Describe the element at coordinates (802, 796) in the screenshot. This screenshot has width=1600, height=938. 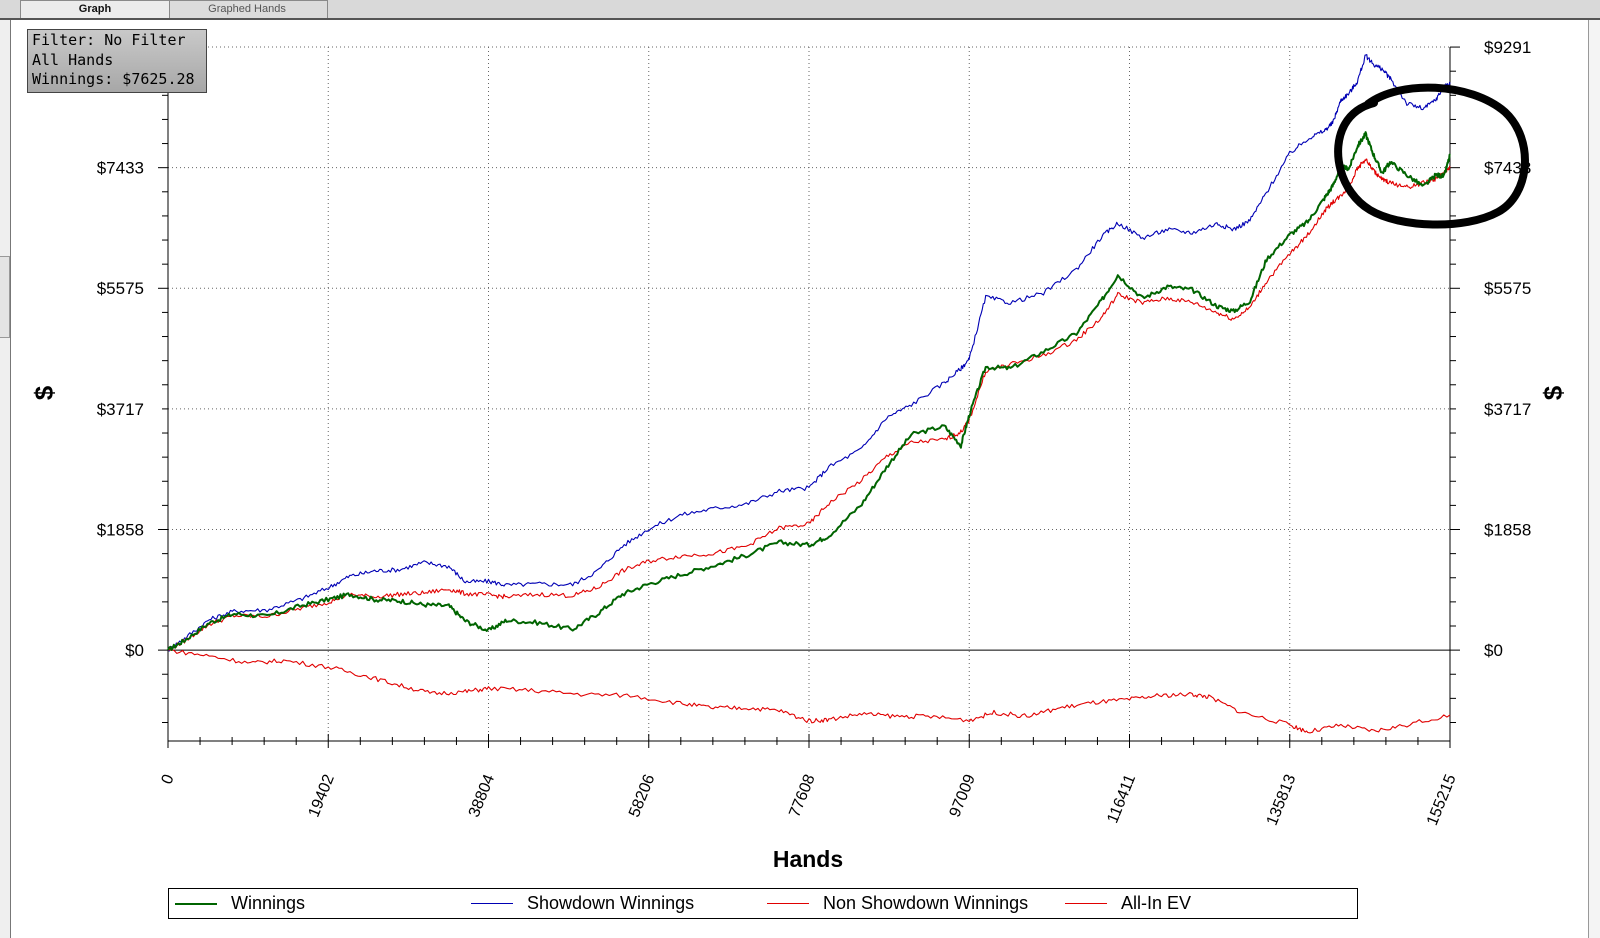
I see `x-tick-label: 77608` at that location.